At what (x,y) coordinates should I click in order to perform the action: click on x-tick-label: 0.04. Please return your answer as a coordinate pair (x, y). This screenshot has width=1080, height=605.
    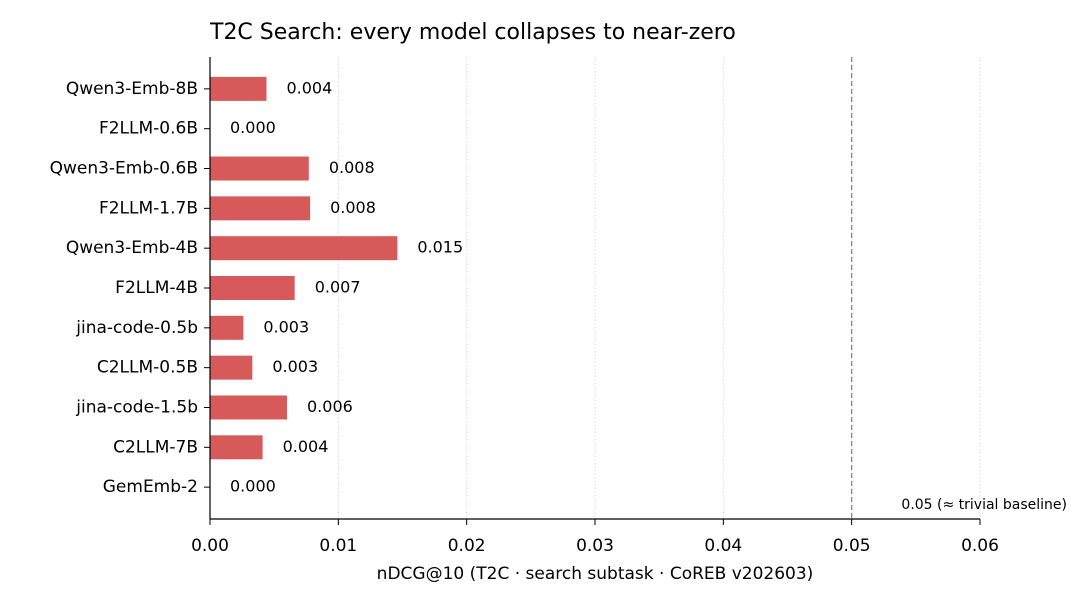
    Looking at the image, I should click on (723, 546).